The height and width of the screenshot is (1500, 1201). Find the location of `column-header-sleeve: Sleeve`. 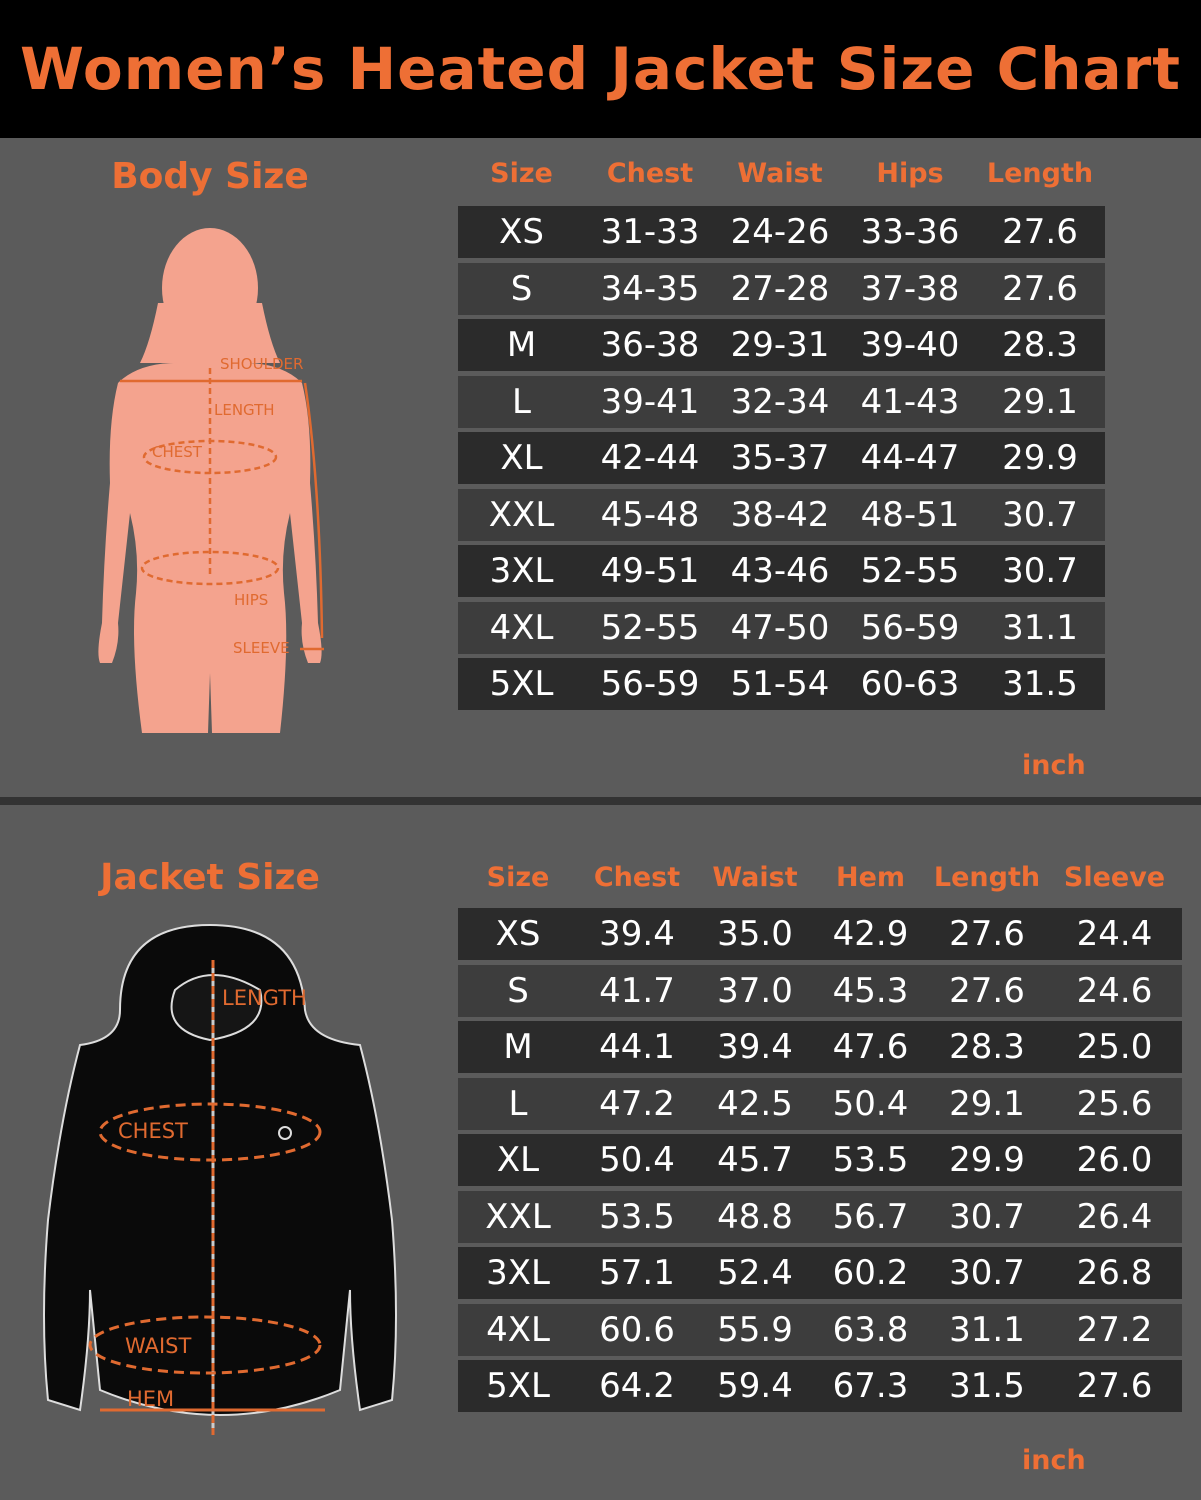

column-header-sleeve: Sleeve is located at coordinates (1114, 877).